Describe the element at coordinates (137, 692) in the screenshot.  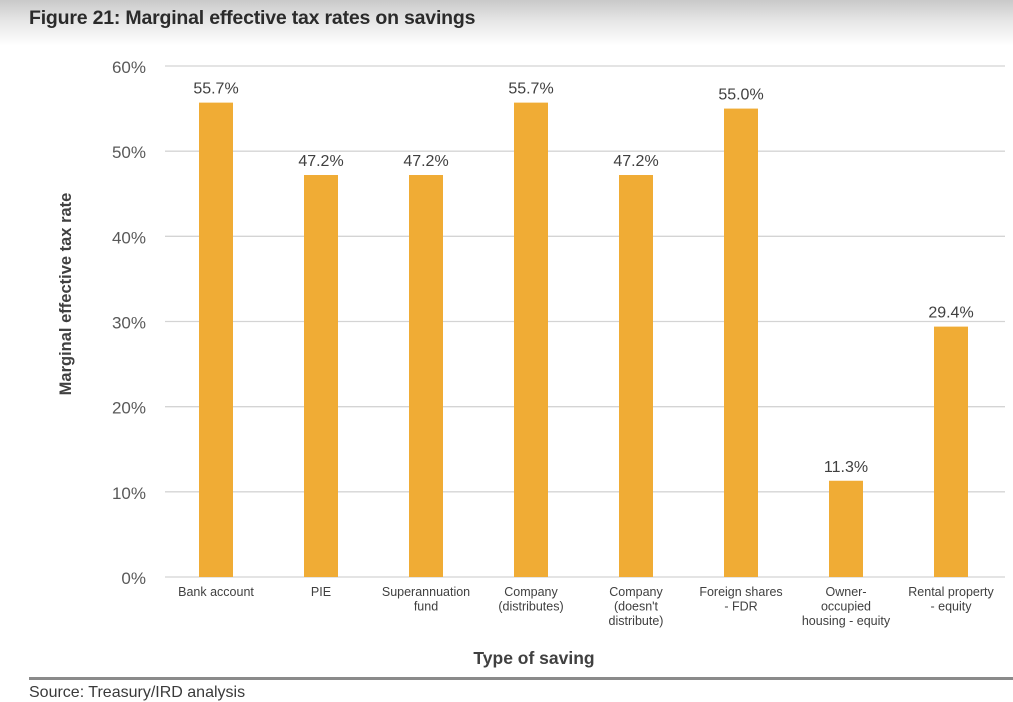
I see `source-note: Source: Treasury/IRD analysis` at that location.